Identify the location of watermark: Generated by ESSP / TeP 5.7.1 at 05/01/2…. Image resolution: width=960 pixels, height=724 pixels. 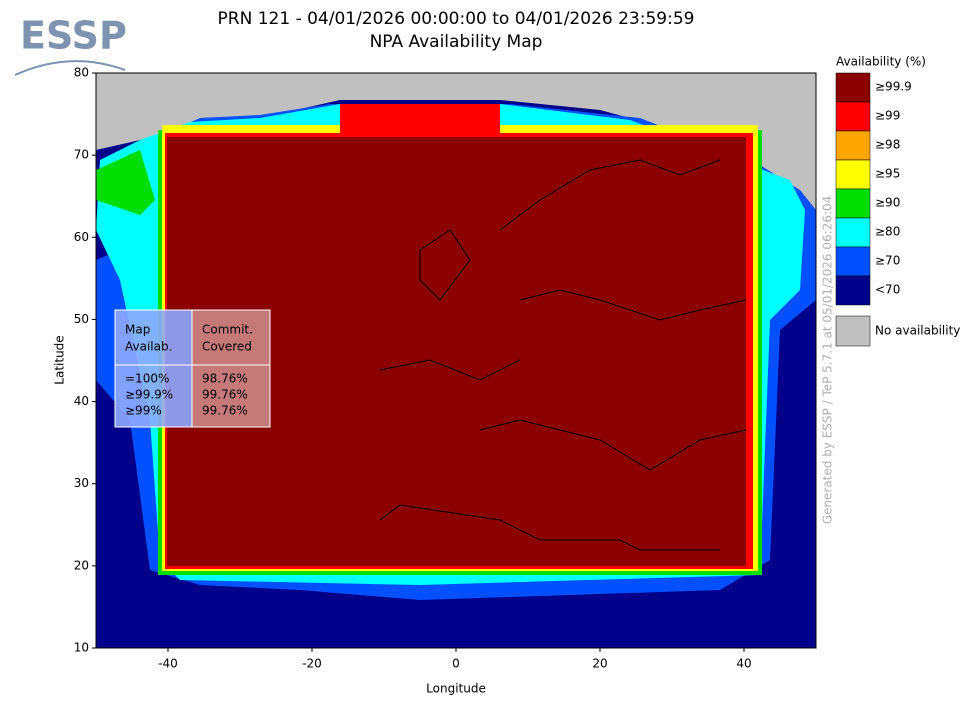
(828, 360).